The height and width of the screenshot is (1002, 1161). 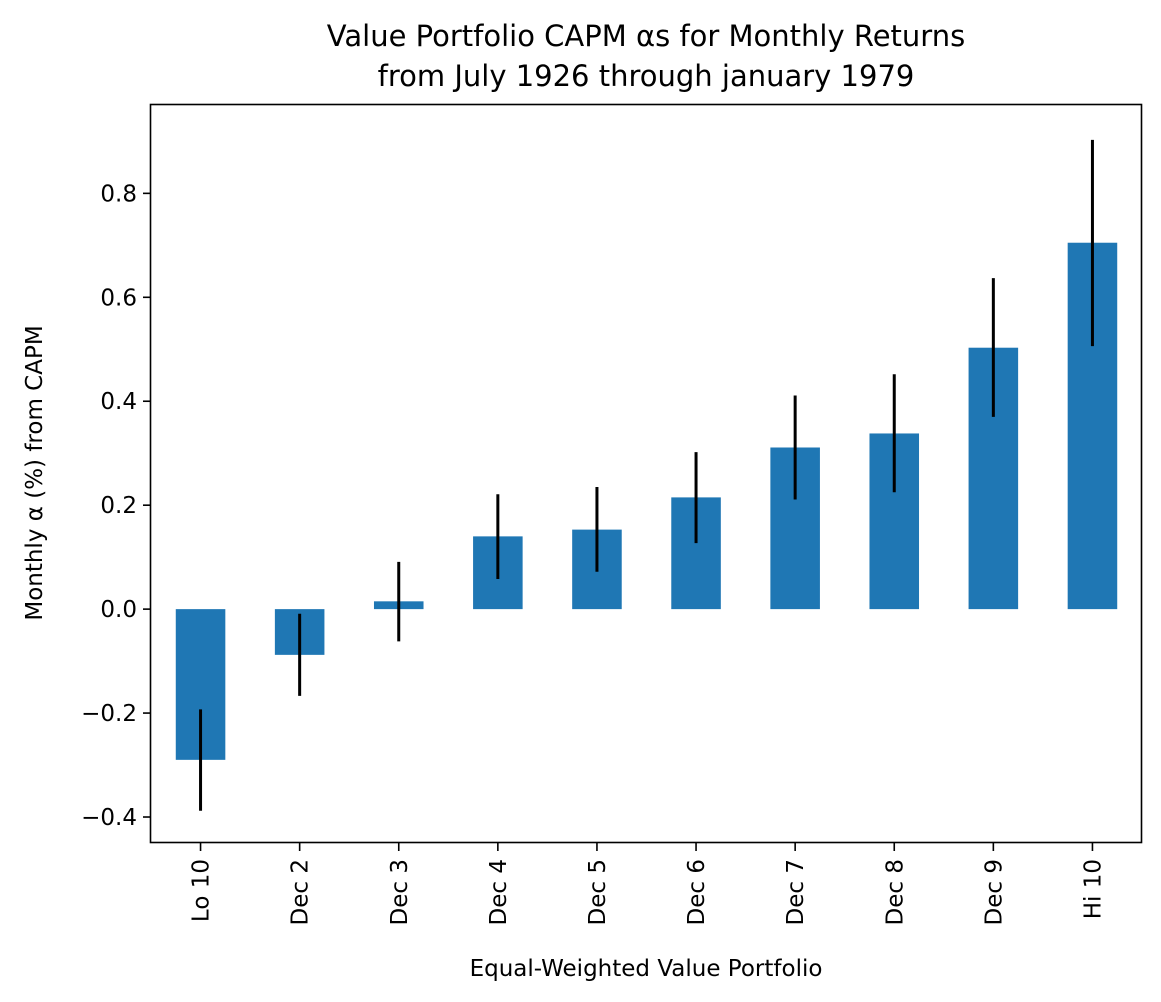 I want to click on y-tick-label: 0.2, so click(x=118, y=506).